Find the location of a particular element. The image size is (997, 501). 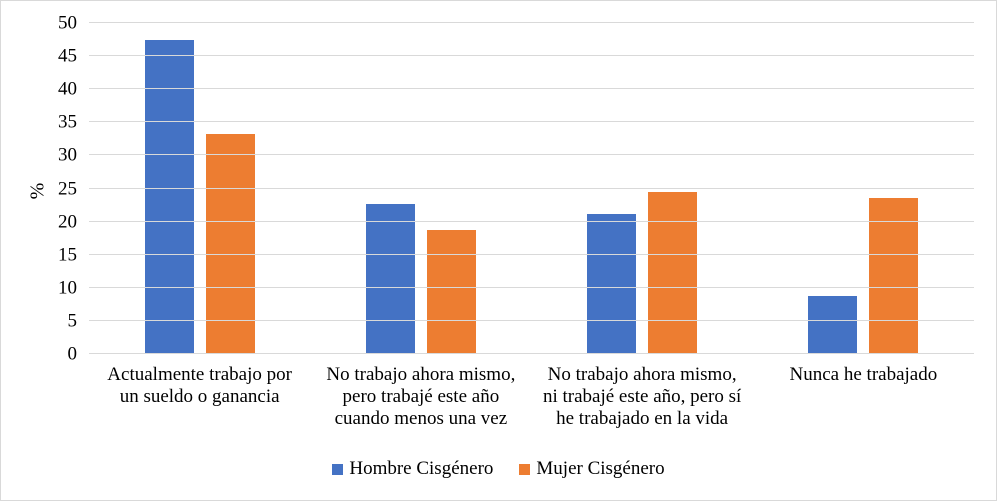

legend-item: Hombre Cisgénero is located at coordinates (412, 469).